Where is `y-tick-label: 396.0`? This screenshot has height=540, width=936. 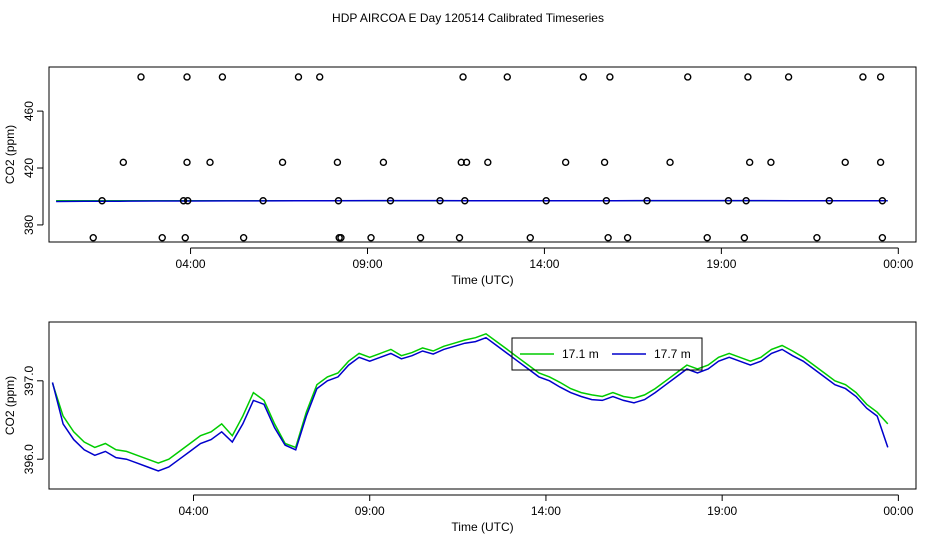
y-tick-label: 396.0 is located at coordinates (29, 459).